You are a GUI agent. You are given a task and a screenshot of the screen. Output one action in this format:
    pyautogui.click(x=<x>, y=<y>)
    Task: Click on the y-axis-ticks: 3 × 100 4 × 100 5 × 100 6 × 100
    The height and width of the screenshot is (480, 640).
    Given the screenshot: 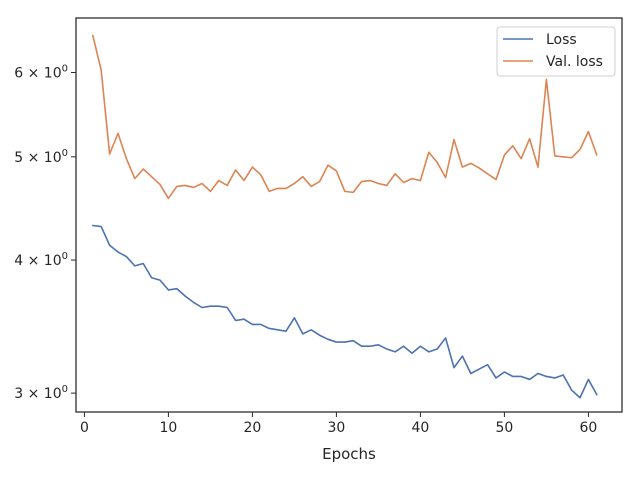 What is the action you would take?
    pyautogui.click(x=45, y=232)
    